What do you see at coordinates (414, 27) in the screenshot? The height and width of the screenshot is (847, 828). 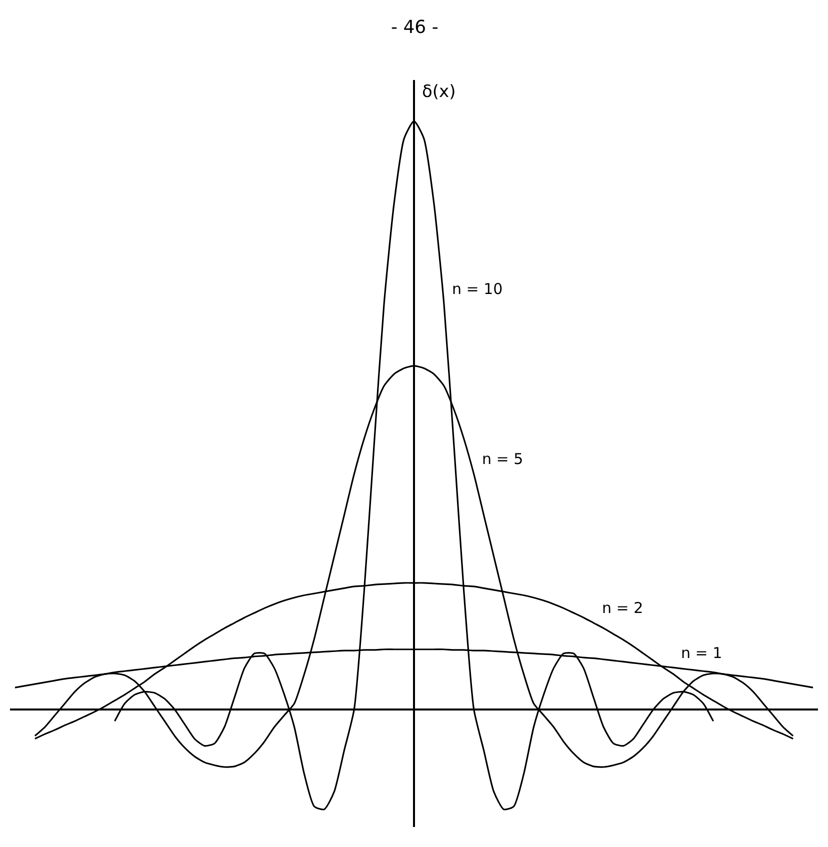 I see `text: - 46 -` at bounding box center [414, 27].